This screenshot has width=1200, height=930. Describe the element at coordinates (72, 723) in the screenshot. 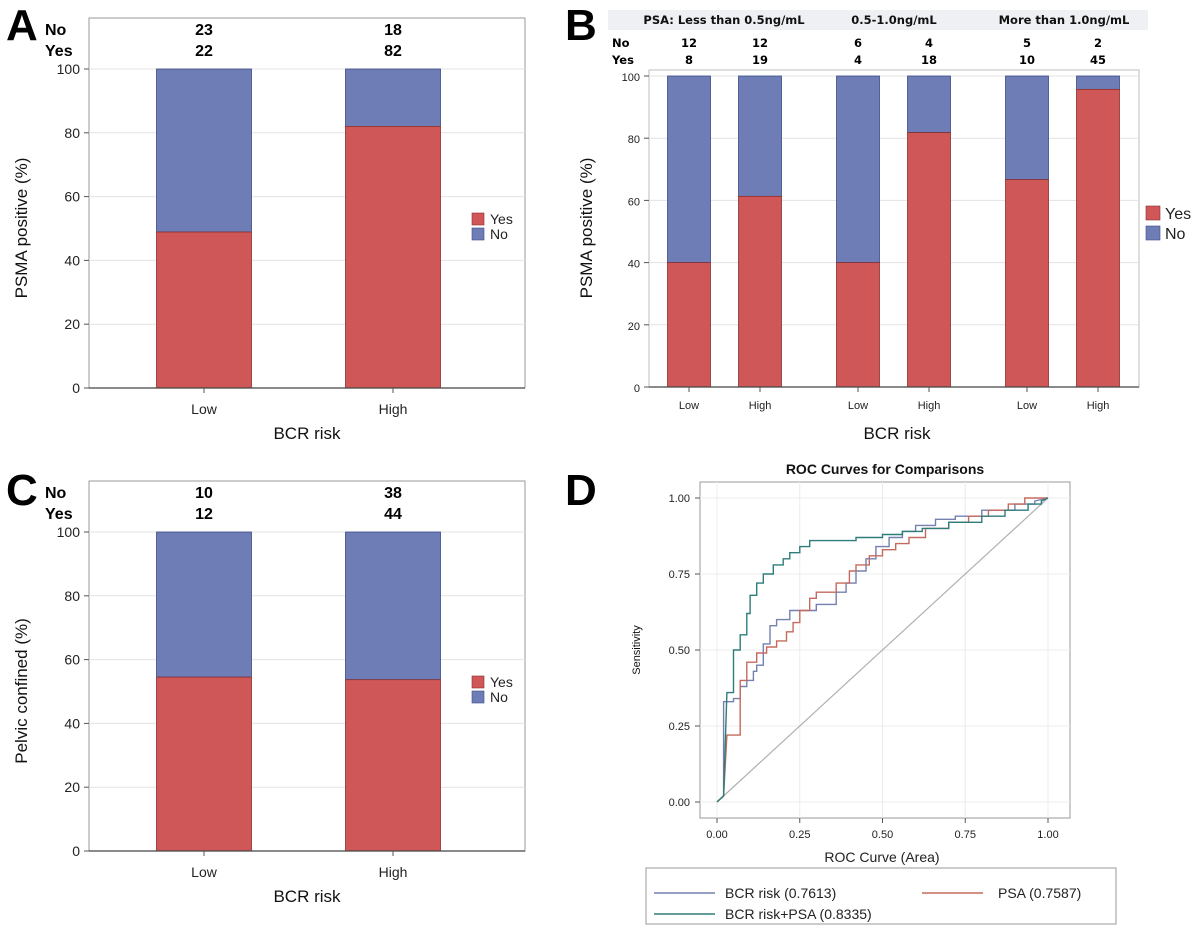

I see `panel-c-y-tick-label: 40` at that location.